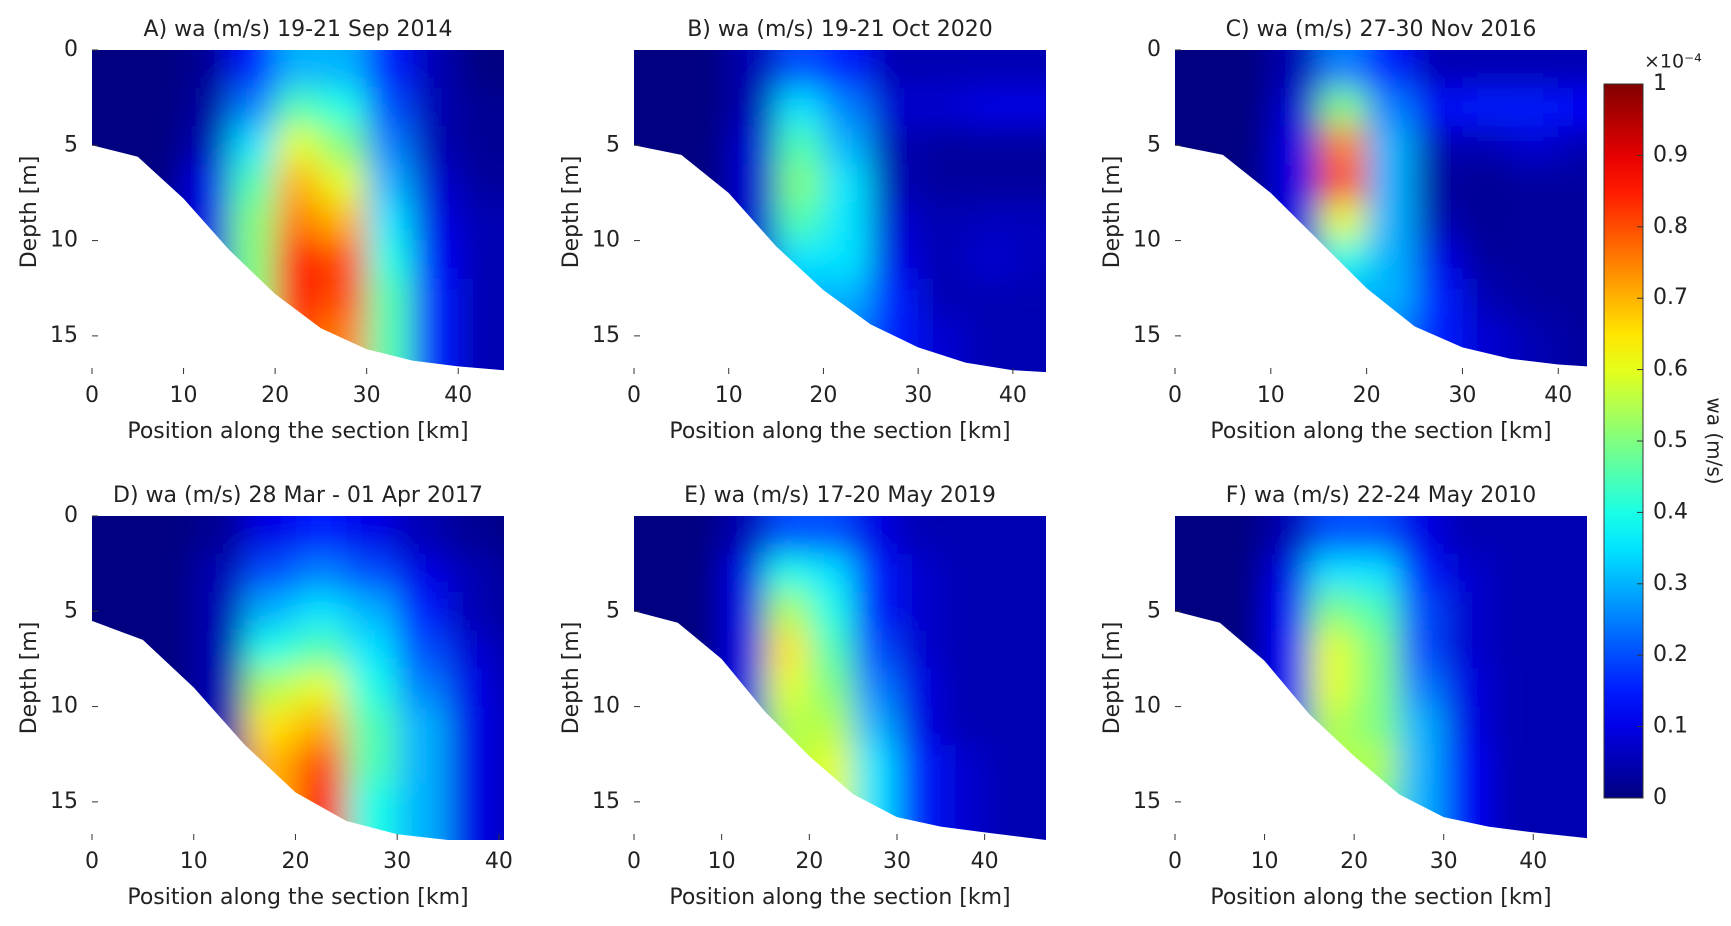 Image resolution: width=1731 pixels, height=926 pixels. What do you see at coordinates (1147, 335) in the screenshot?
I see `y-tick-label: 15` at bounding box center [1147, 335].